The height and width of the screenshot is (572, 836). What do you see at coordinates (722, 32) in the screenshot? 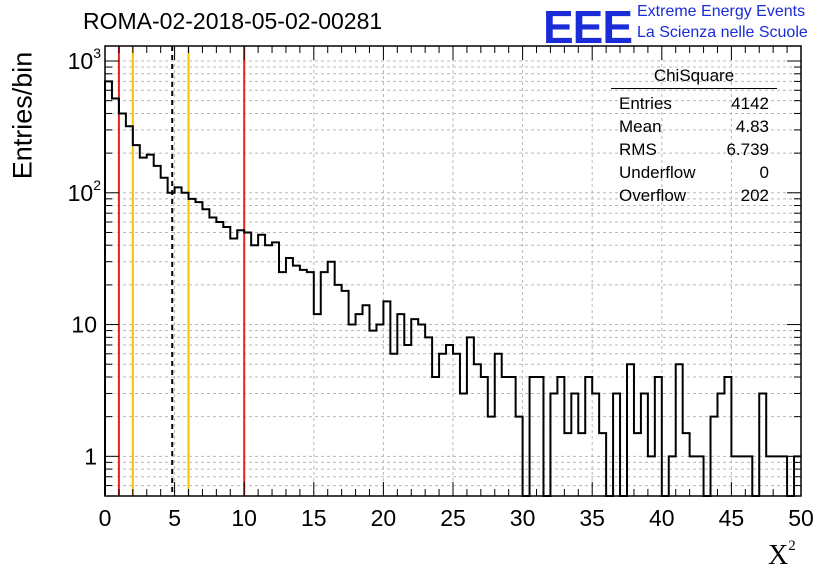
I see `logo-caption-line2: La Scienza nelle Scuole` at bounding box center [722, 32].